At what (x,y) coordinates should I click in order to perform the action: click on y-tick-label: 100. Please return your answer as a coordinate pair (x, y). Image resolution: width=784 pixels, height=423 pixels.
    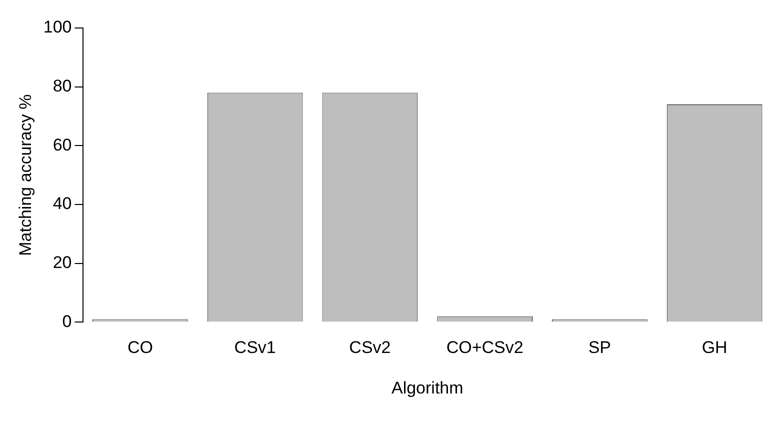
    Looking at the image, I should click on (57, 27).